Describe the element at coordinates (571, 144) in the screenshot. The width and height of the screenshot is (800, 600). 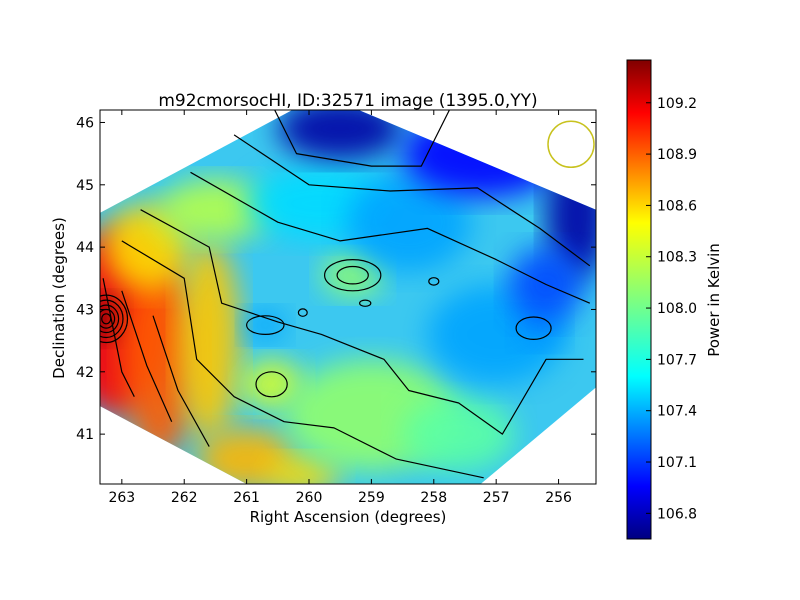
I see `beam-circle` at that location.